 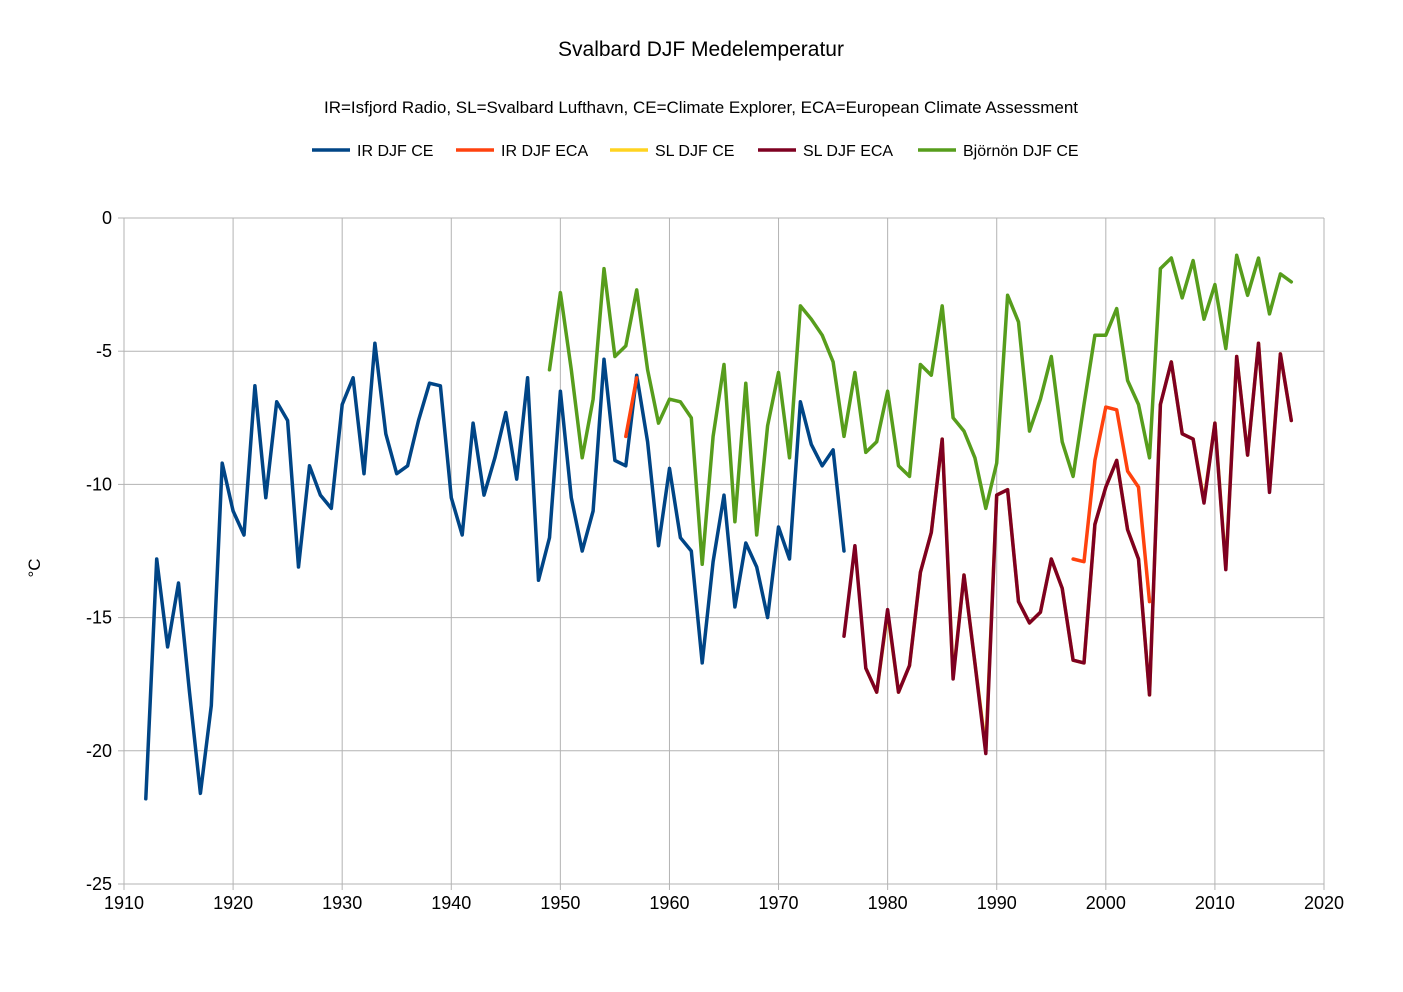 What do you see at coordinates (1106, 903) in the screenshot?
I see `x-tick-label-2000: 2000` at bounding box center [1106, 903].